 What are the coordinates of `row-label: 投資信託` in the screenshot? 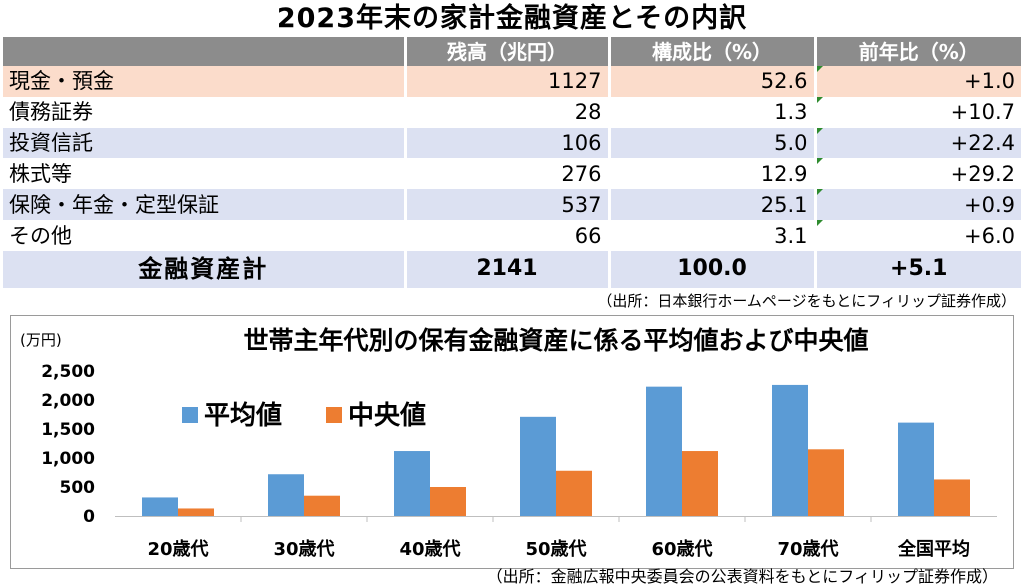 It's located at (204, 143).